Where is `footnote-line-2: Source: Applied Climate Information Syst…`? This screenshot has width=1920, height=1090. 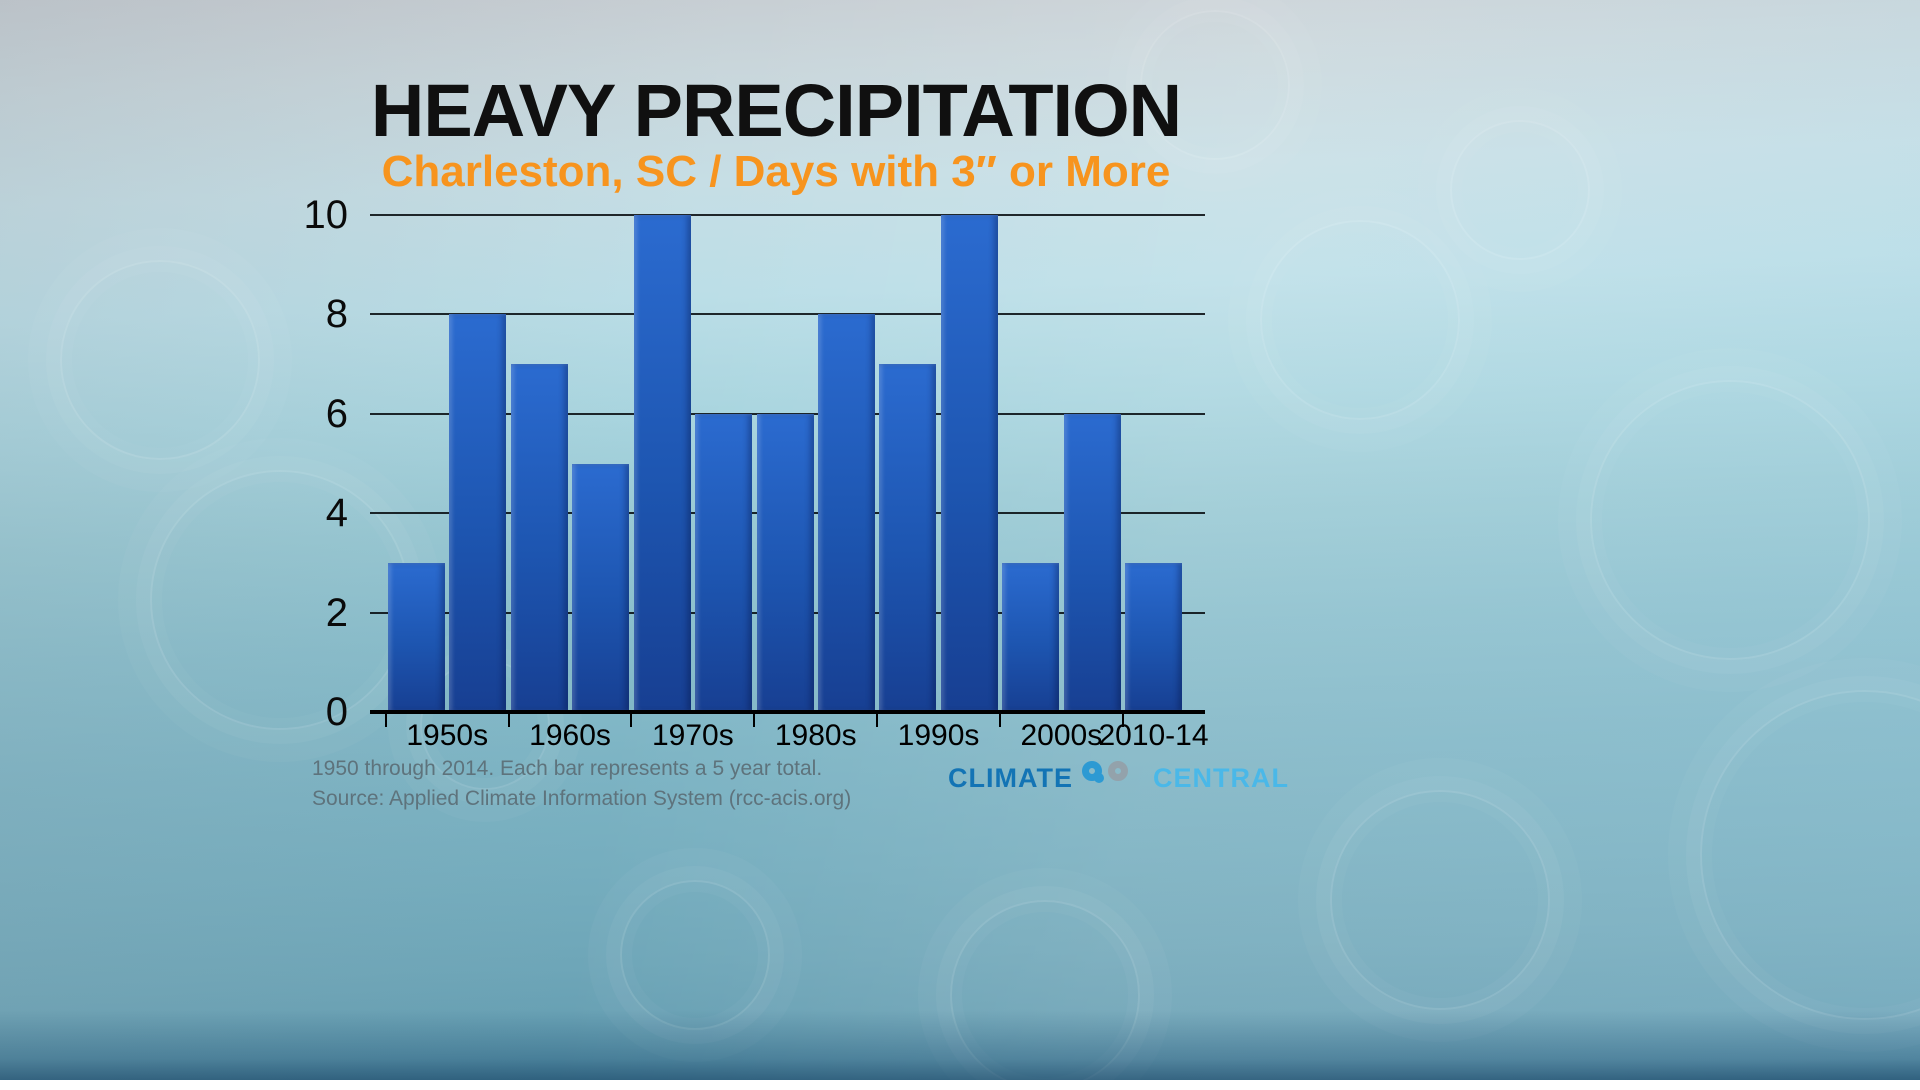 footnote-line-2: Source: Applied Climate Information Syst… is located at coordinates (582, 798).